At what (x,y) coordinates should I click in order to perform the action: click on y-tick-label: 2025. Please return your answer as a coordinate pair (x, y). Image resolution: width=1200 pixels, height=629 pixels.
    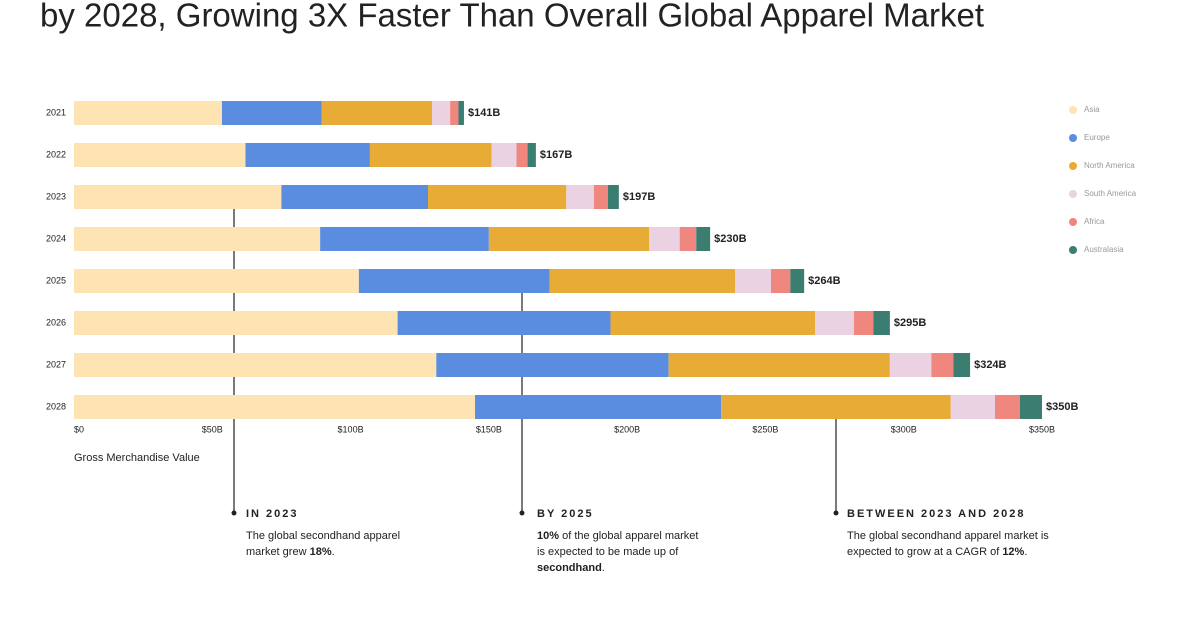
    Looking at the image, I should click on (56, 280).